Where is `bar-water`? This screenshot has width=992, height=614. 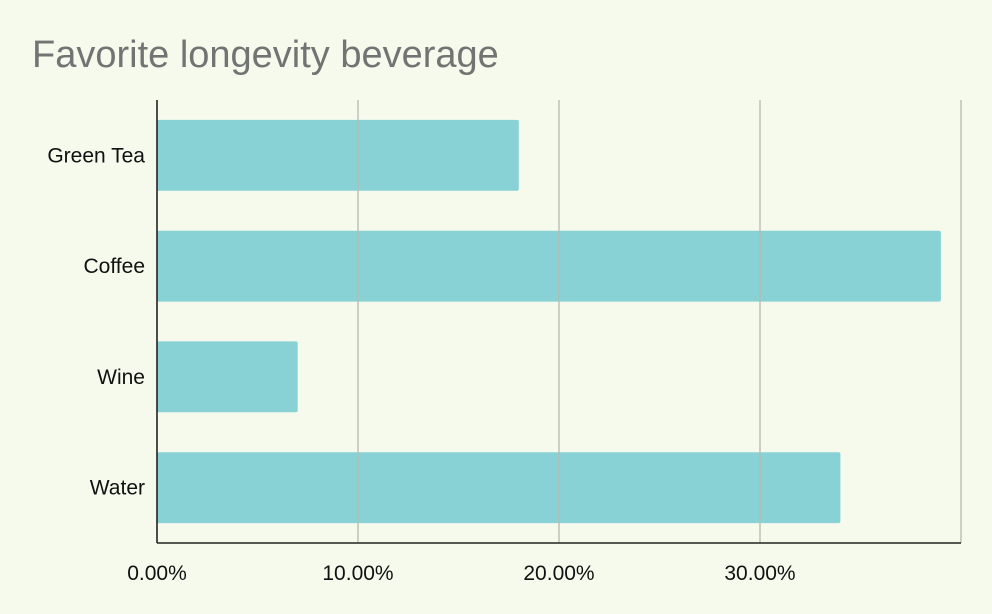 bar-water is located at coordinates (499, 488).